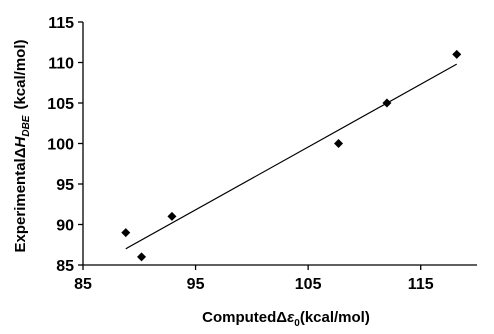 The image size is (494, 334). I want to click on y-axis-title-prefix: Experimental, so click(20, 205).